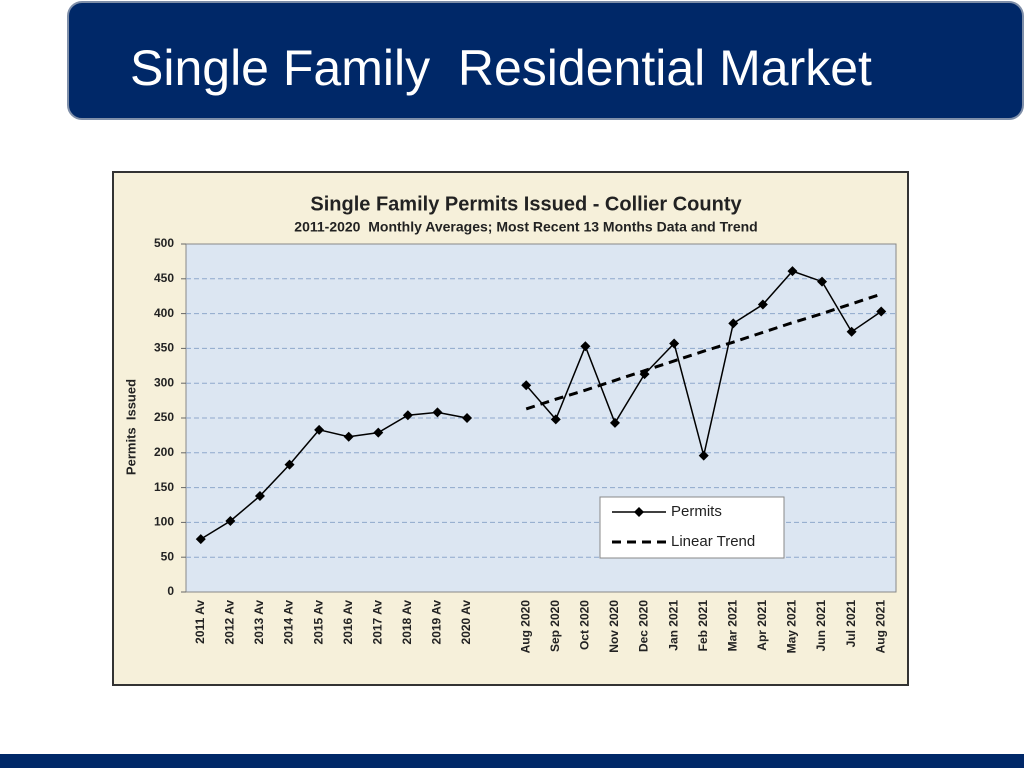 This screenshot has width=1024, height=773. Describe the element at coordinates (732, 626) in the screenshot. I see `x-tick-label: Mar 2021` at that location.